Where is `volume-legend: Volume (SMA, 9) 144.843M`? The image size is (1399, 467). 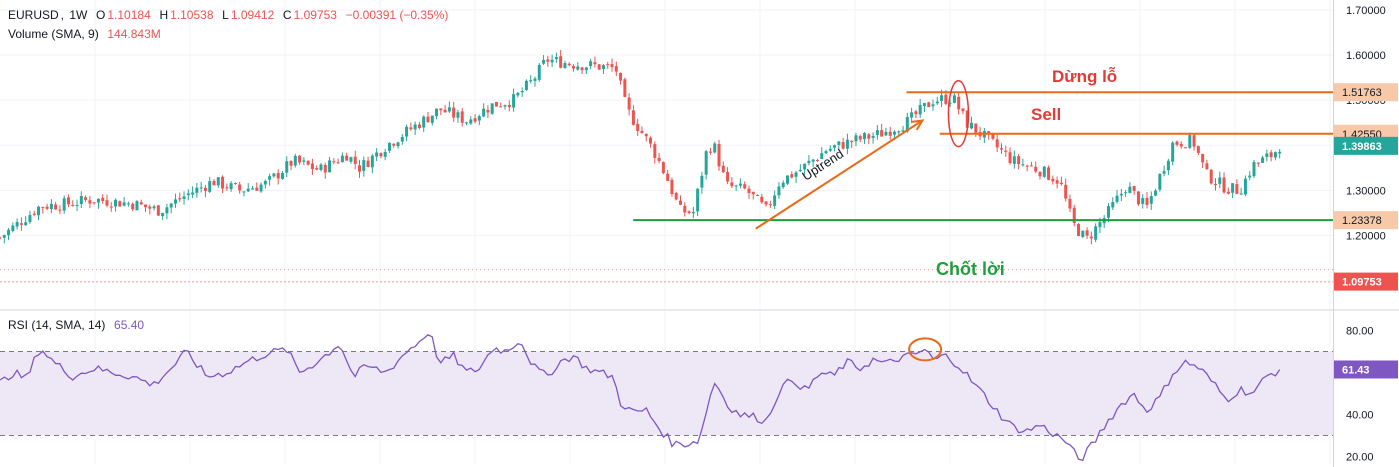 volume-legend: Volume (SMA, 9) 144.843M is located at coordinates (85, 34).